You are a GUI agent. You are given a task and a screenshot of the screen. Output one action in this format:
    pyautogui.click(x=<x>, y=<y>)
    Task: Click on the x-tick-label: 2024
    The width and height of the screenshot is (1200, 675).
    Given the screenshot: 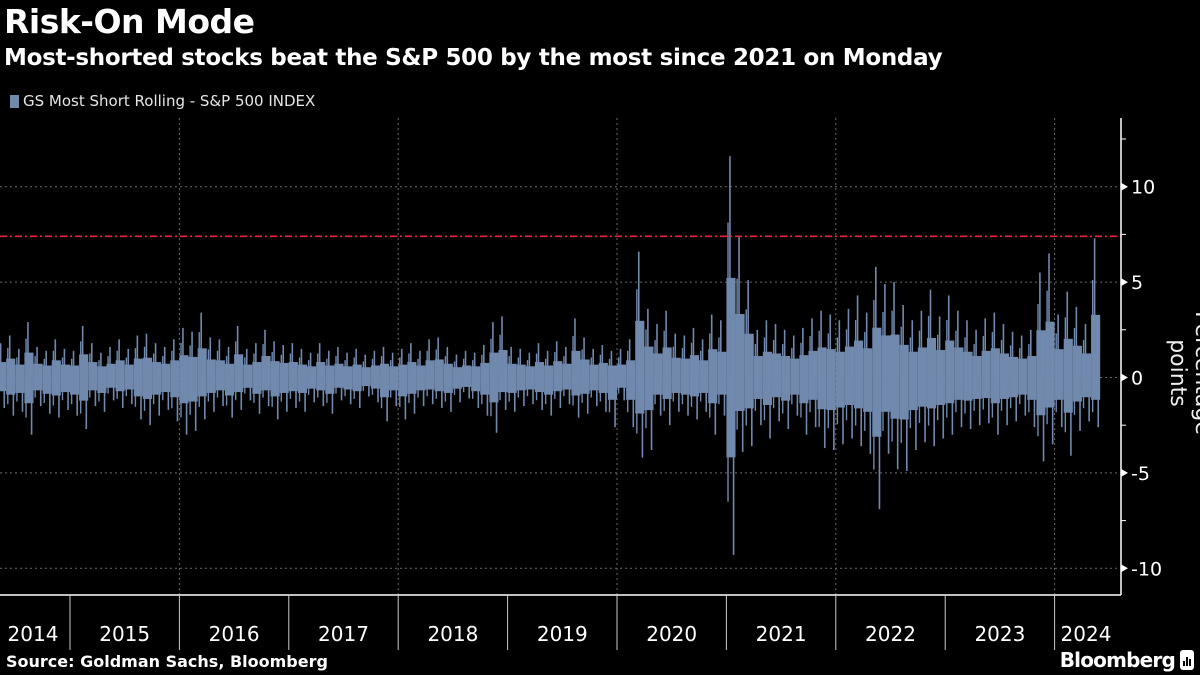 What is the action you would take?
    pyautogui.click(x=1086, y=634)
    